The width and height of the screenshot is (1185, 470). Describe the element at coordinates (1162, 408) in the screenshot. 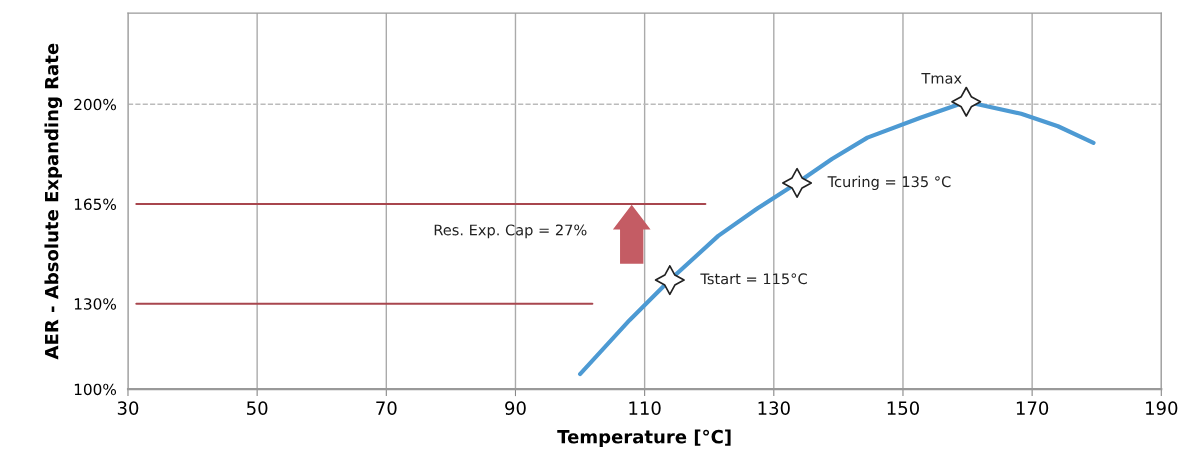

I see `x-tick-label: 190` at that location.